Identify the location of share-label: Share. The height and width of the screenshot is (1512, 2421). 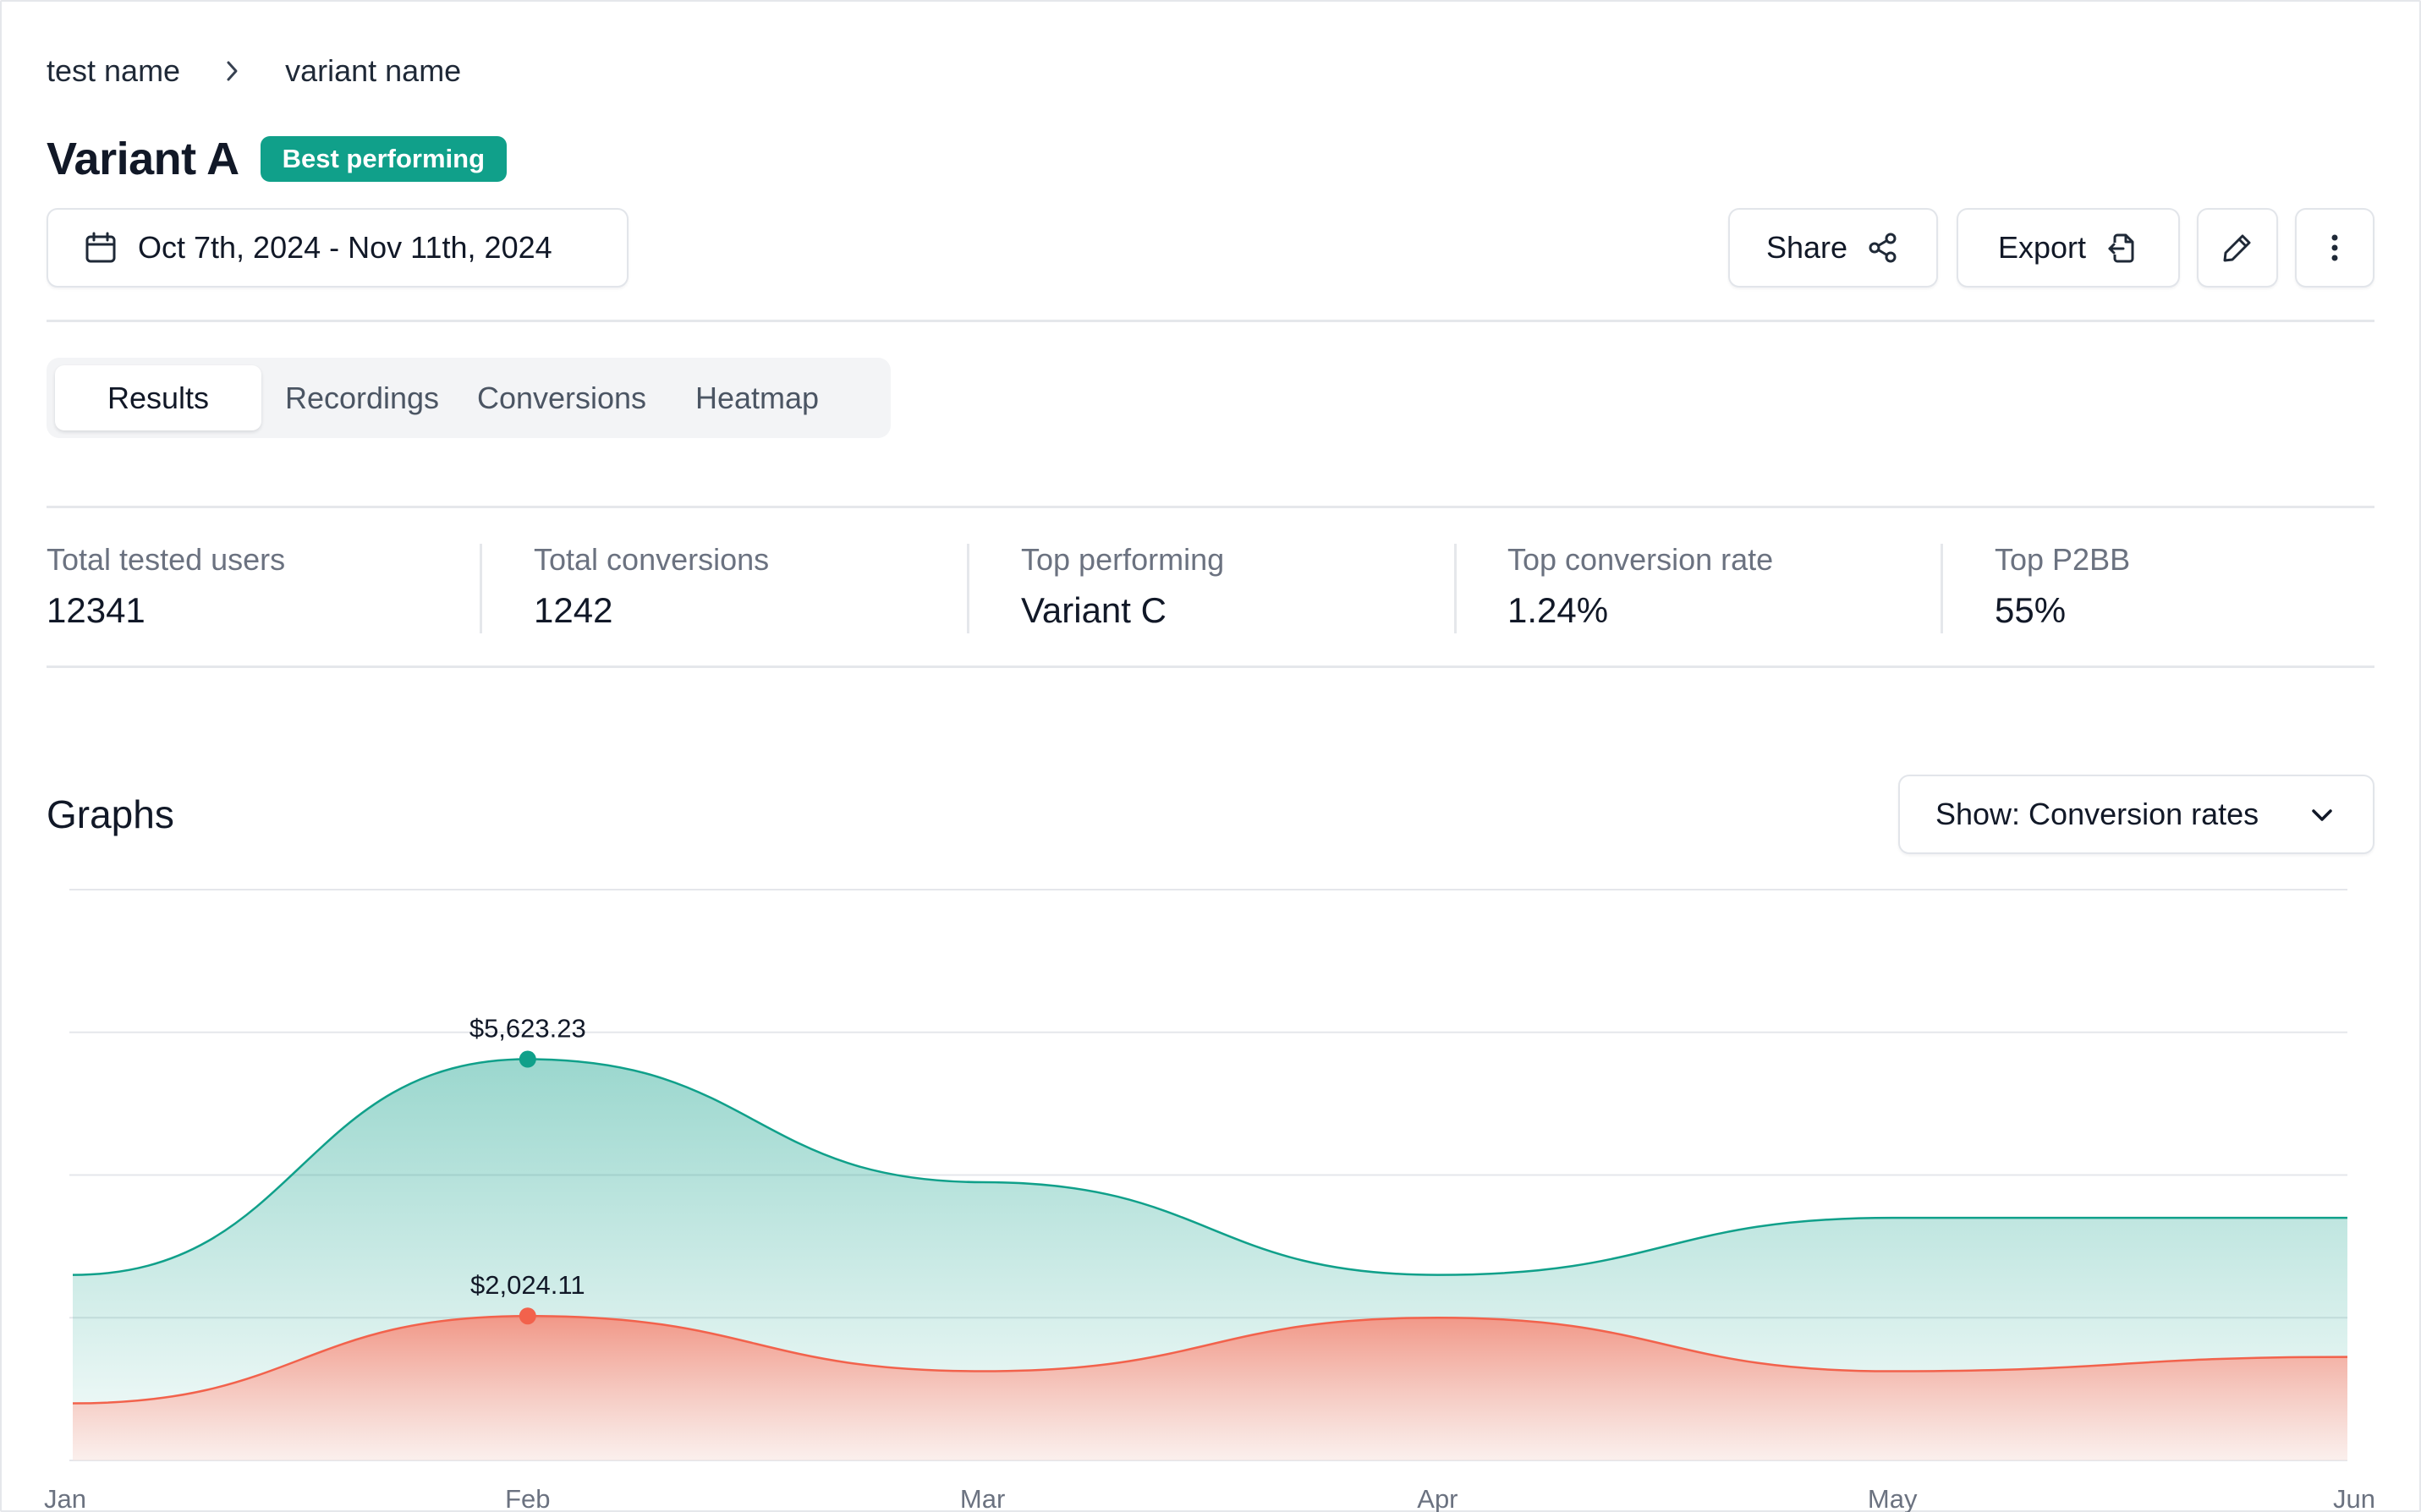
(1807, 247).